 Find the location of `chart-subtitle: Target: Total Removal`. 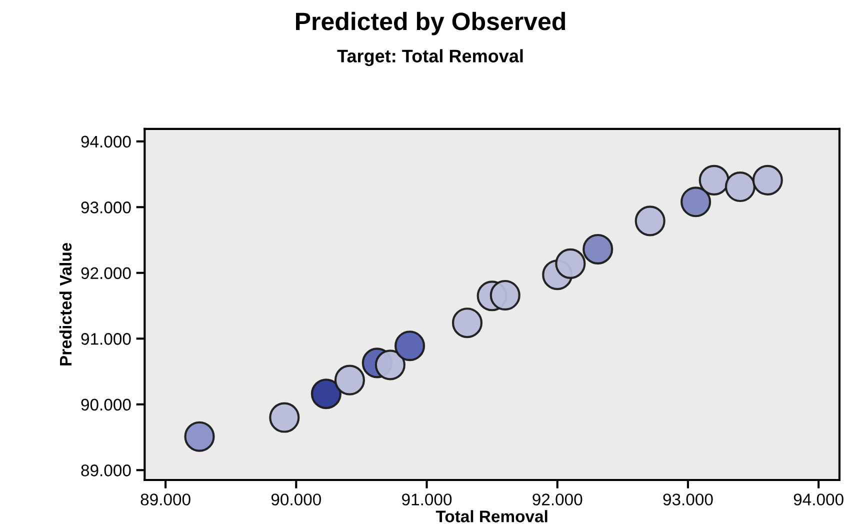

chart-subtitle: Target: Total Removal is located at coordinates (430, 57).